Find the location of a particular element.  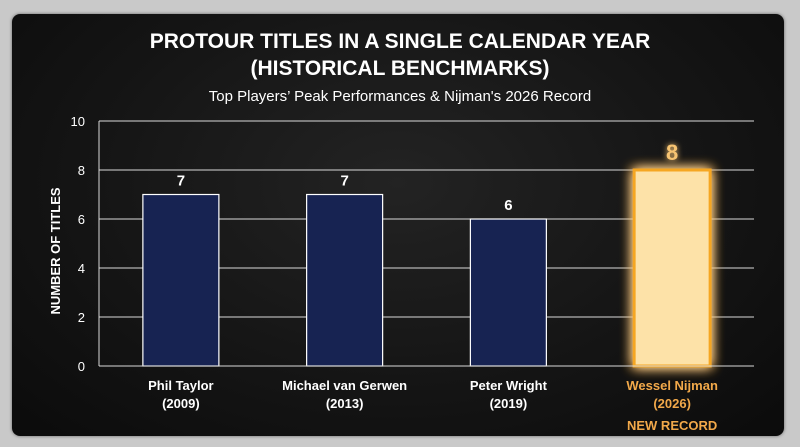

y-tick-label: 10 is located at coordinates (78, 121).